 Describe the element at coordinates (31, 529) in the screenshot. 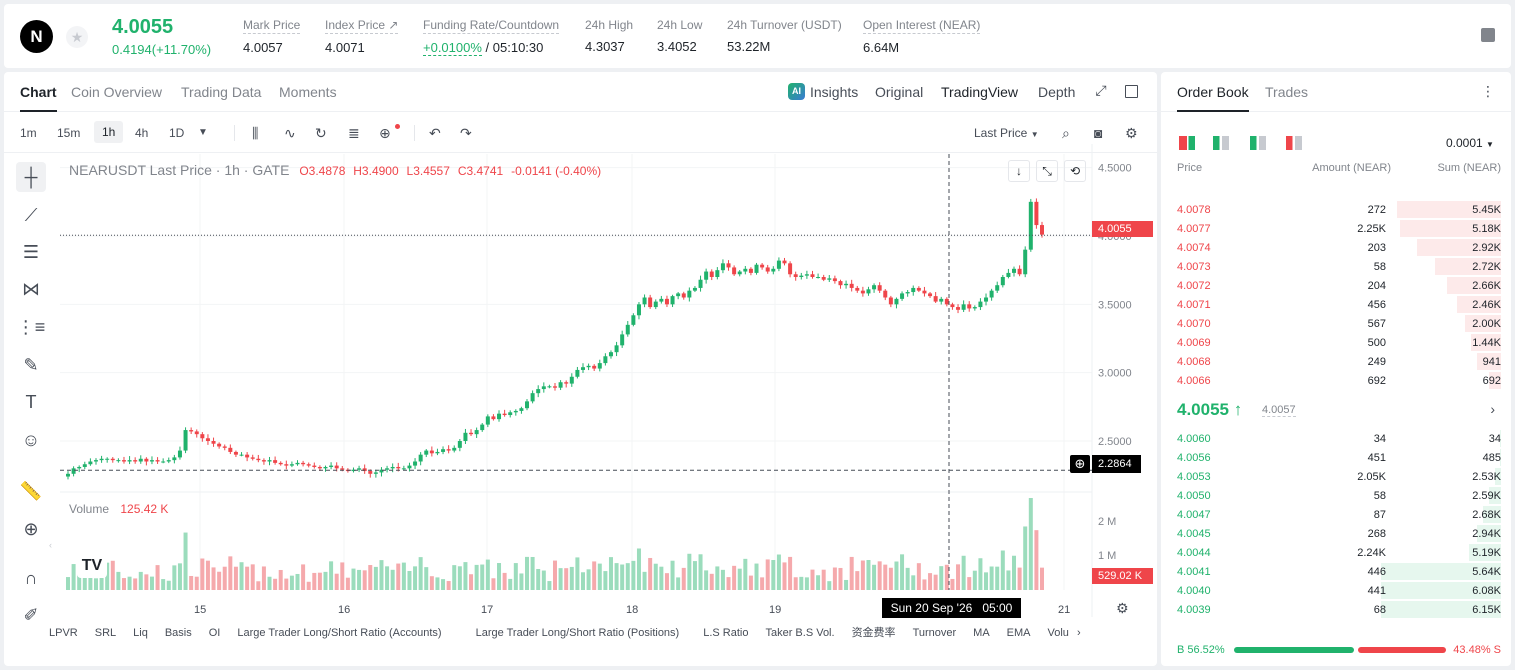

I see `zoom-in-icon: ⊕` at that location.